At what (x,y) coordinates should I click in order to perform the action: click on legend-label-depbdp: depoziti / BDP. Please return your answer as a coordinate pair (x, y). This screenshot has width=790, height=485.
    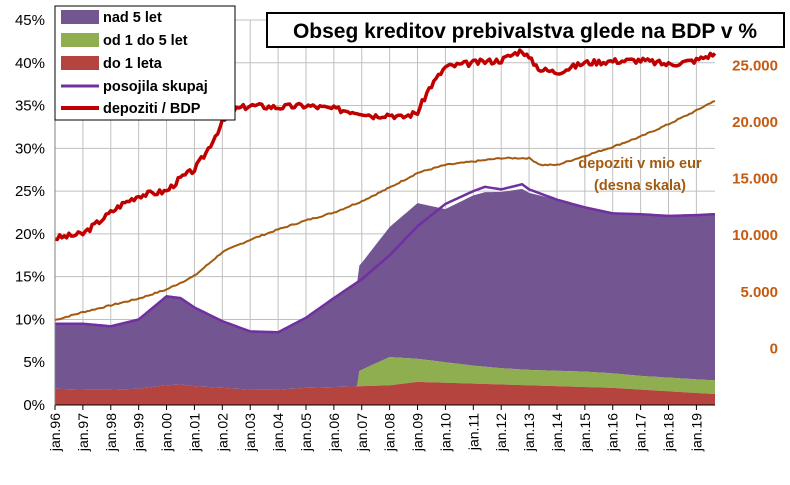
    Looking at the image, I should click on (152, 109).